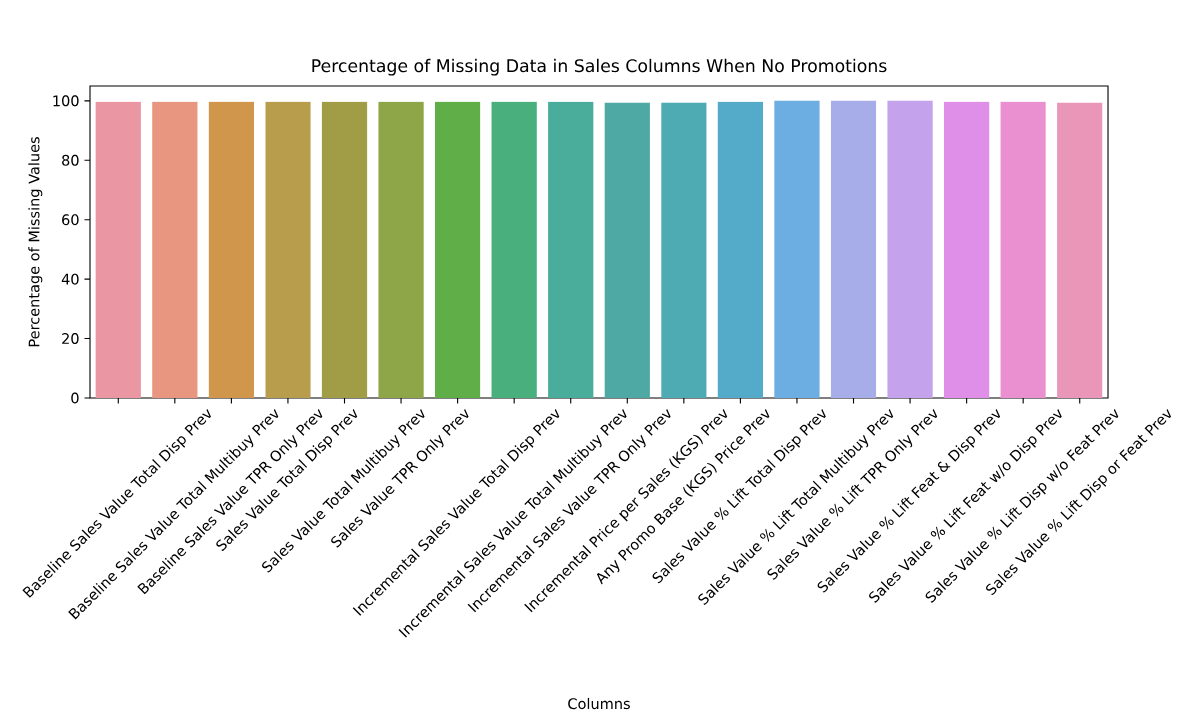 The image size is (1197, 711). Describe the element at coordinates (66, 101) in the screenshot. I see `y-tick-label: 100` at that location.